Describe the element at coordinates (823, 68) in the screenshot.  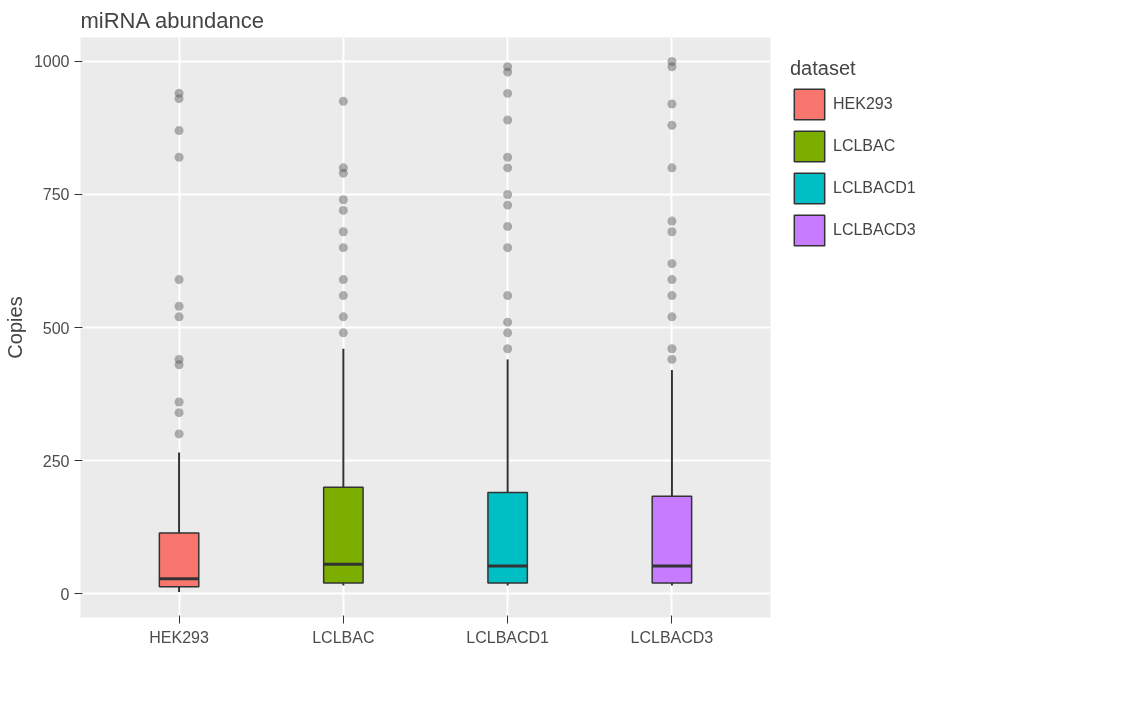
I see `legend-title: dataset` at that location.